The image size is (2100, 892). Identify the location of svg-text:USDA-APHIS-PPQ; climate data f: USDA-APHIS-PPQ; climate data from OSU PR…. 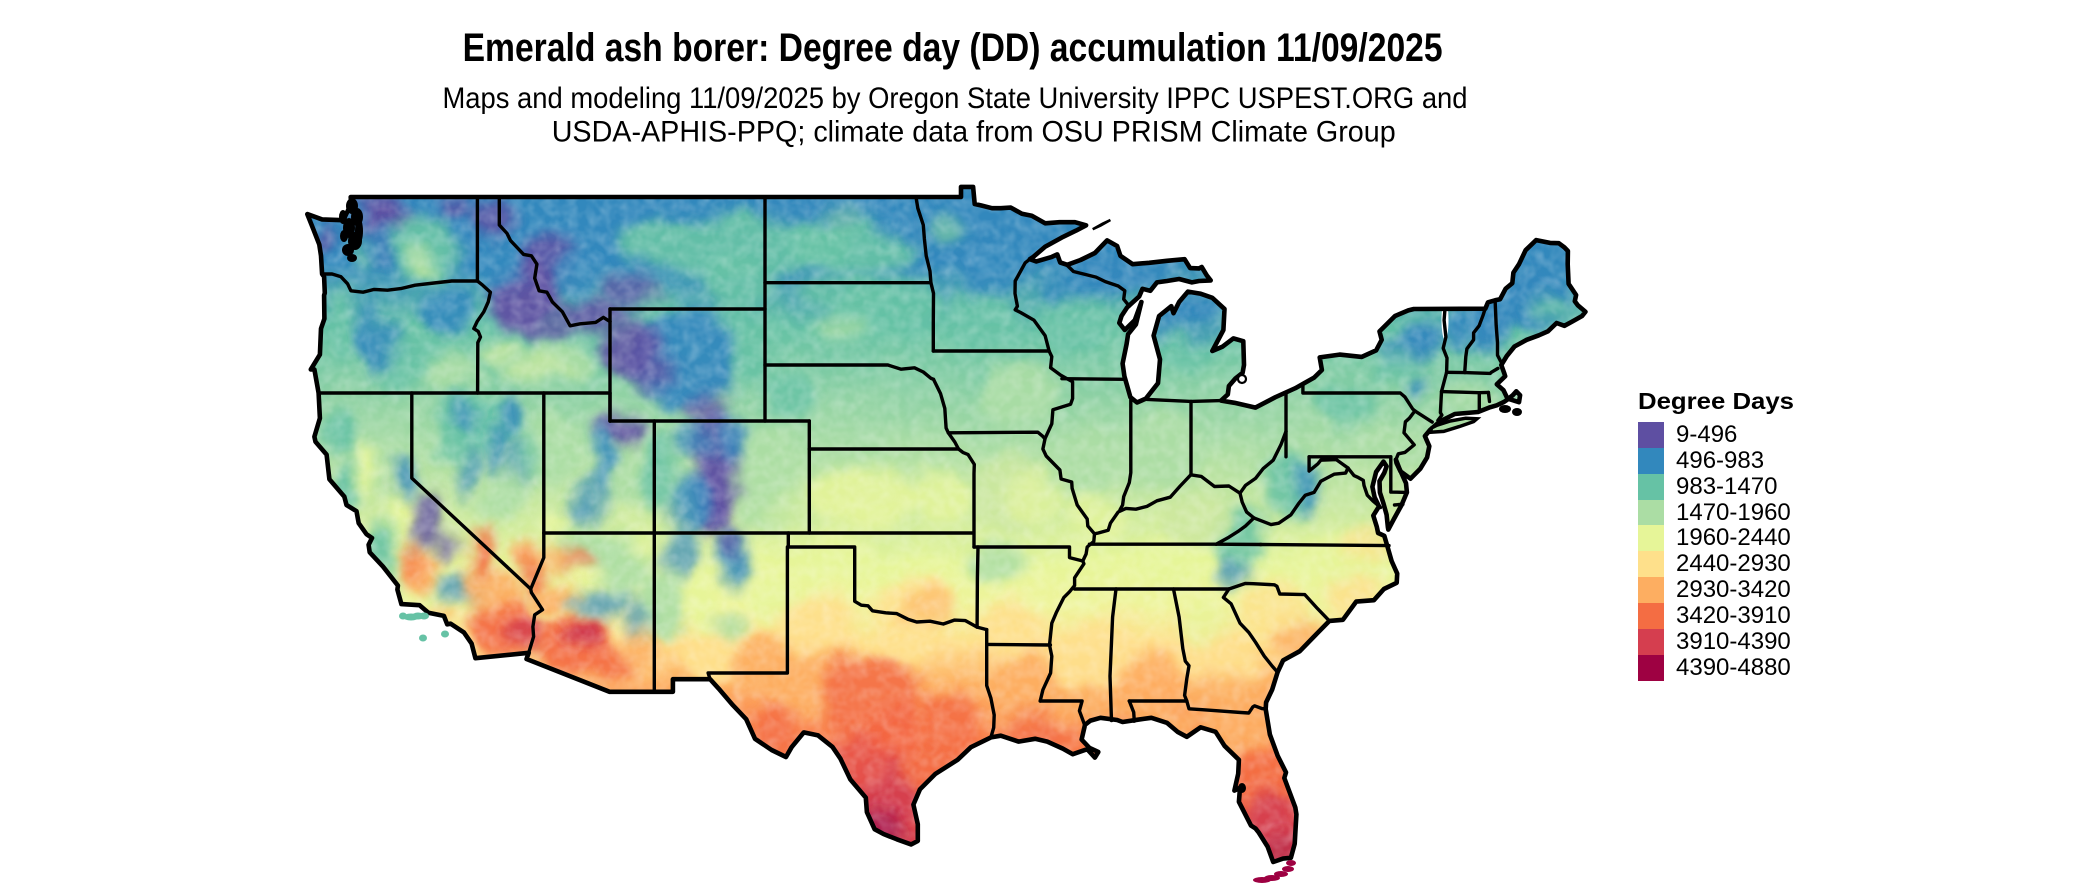
(974, 132).